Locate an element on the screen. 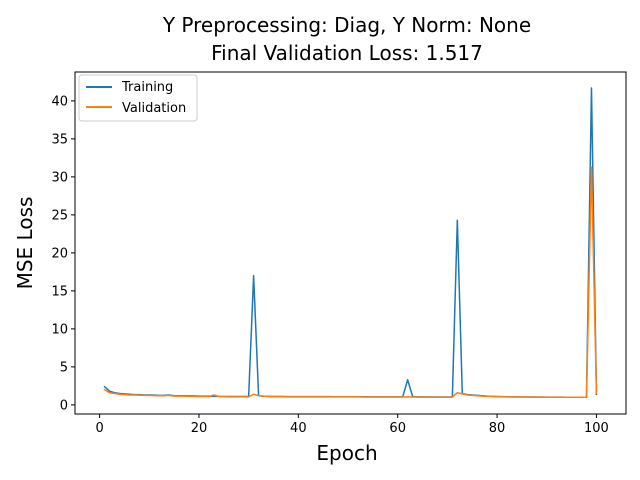 This screenshot has height=480, width=640. y-tick-label: 10 is located at coordinates (59, 329).